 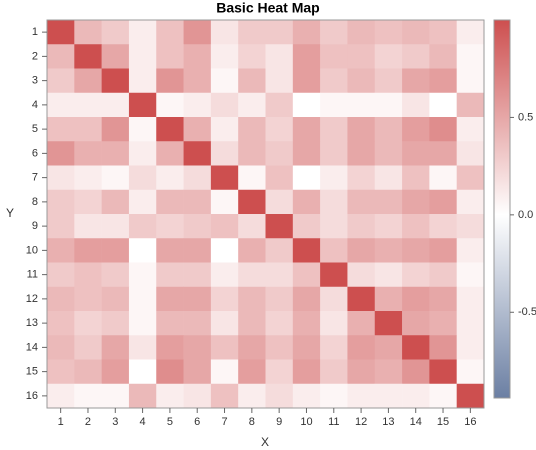 I want to click on x-tick-label: 1, so click(x=61, y=422).